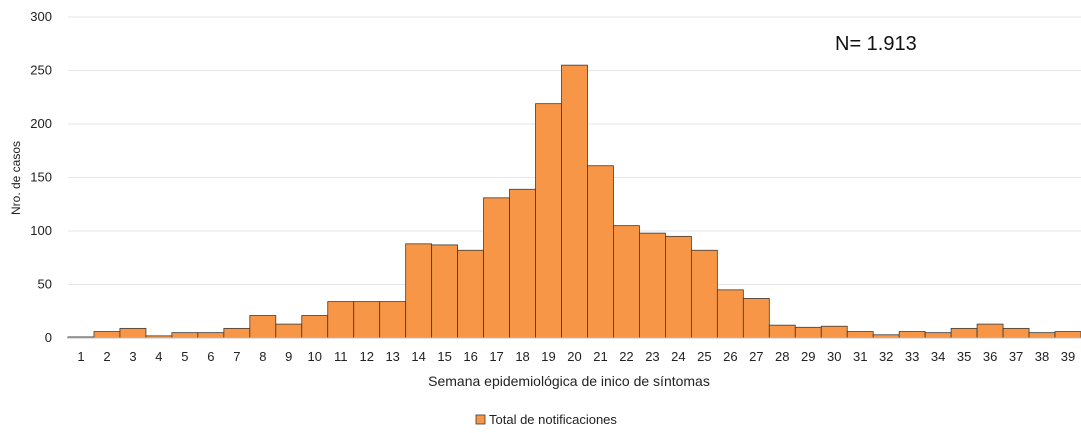  What do you see at coordinates (782, 356) in the screenshot?
I see `x-tick-label: 28` at bounding box center [782, 356].